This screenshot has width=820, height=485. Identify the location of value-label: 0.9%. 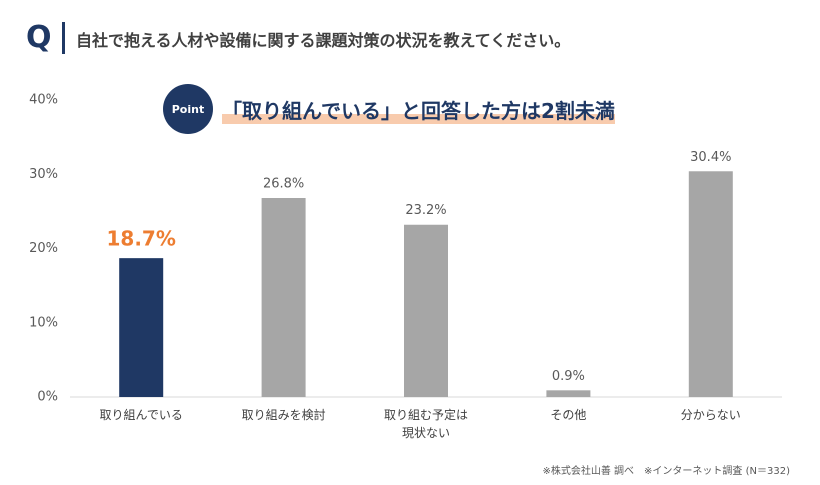
(568, 376).